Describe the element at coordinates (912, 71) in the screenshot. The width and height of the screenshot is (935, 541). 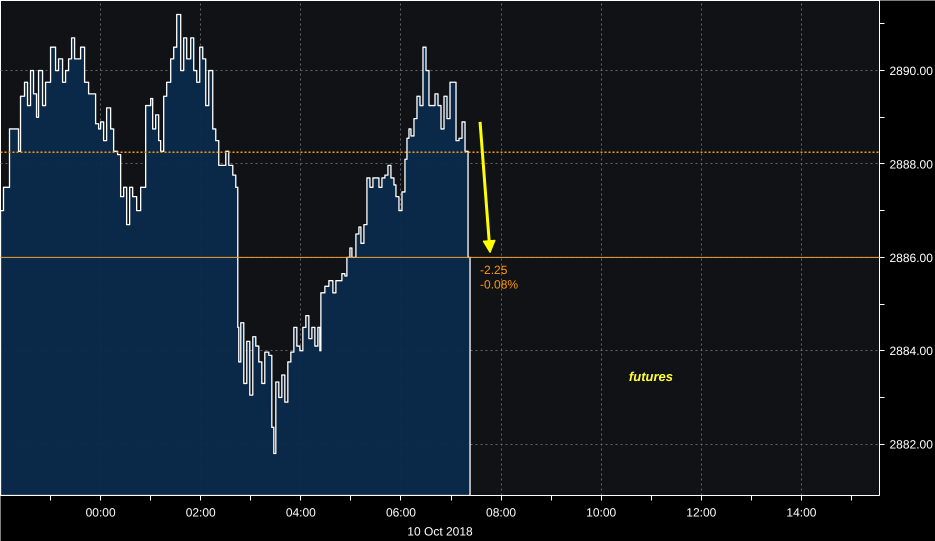
I see `y-tick-label: 2890.00` at that location.